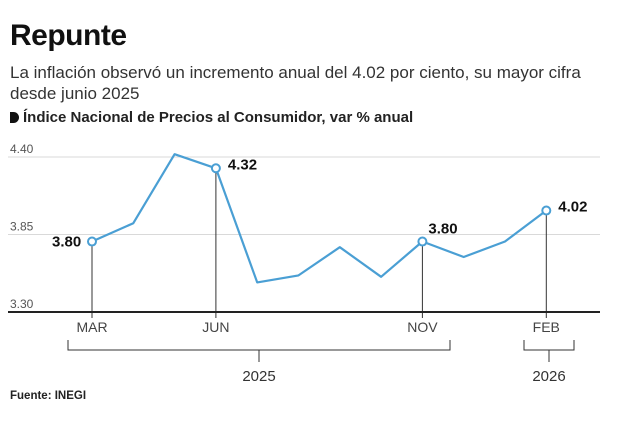 This screenshot has height=422, width=630. Describe the element at coordinates (572, 207) in the screenshot. I see `data-label: 4.02` at that location.